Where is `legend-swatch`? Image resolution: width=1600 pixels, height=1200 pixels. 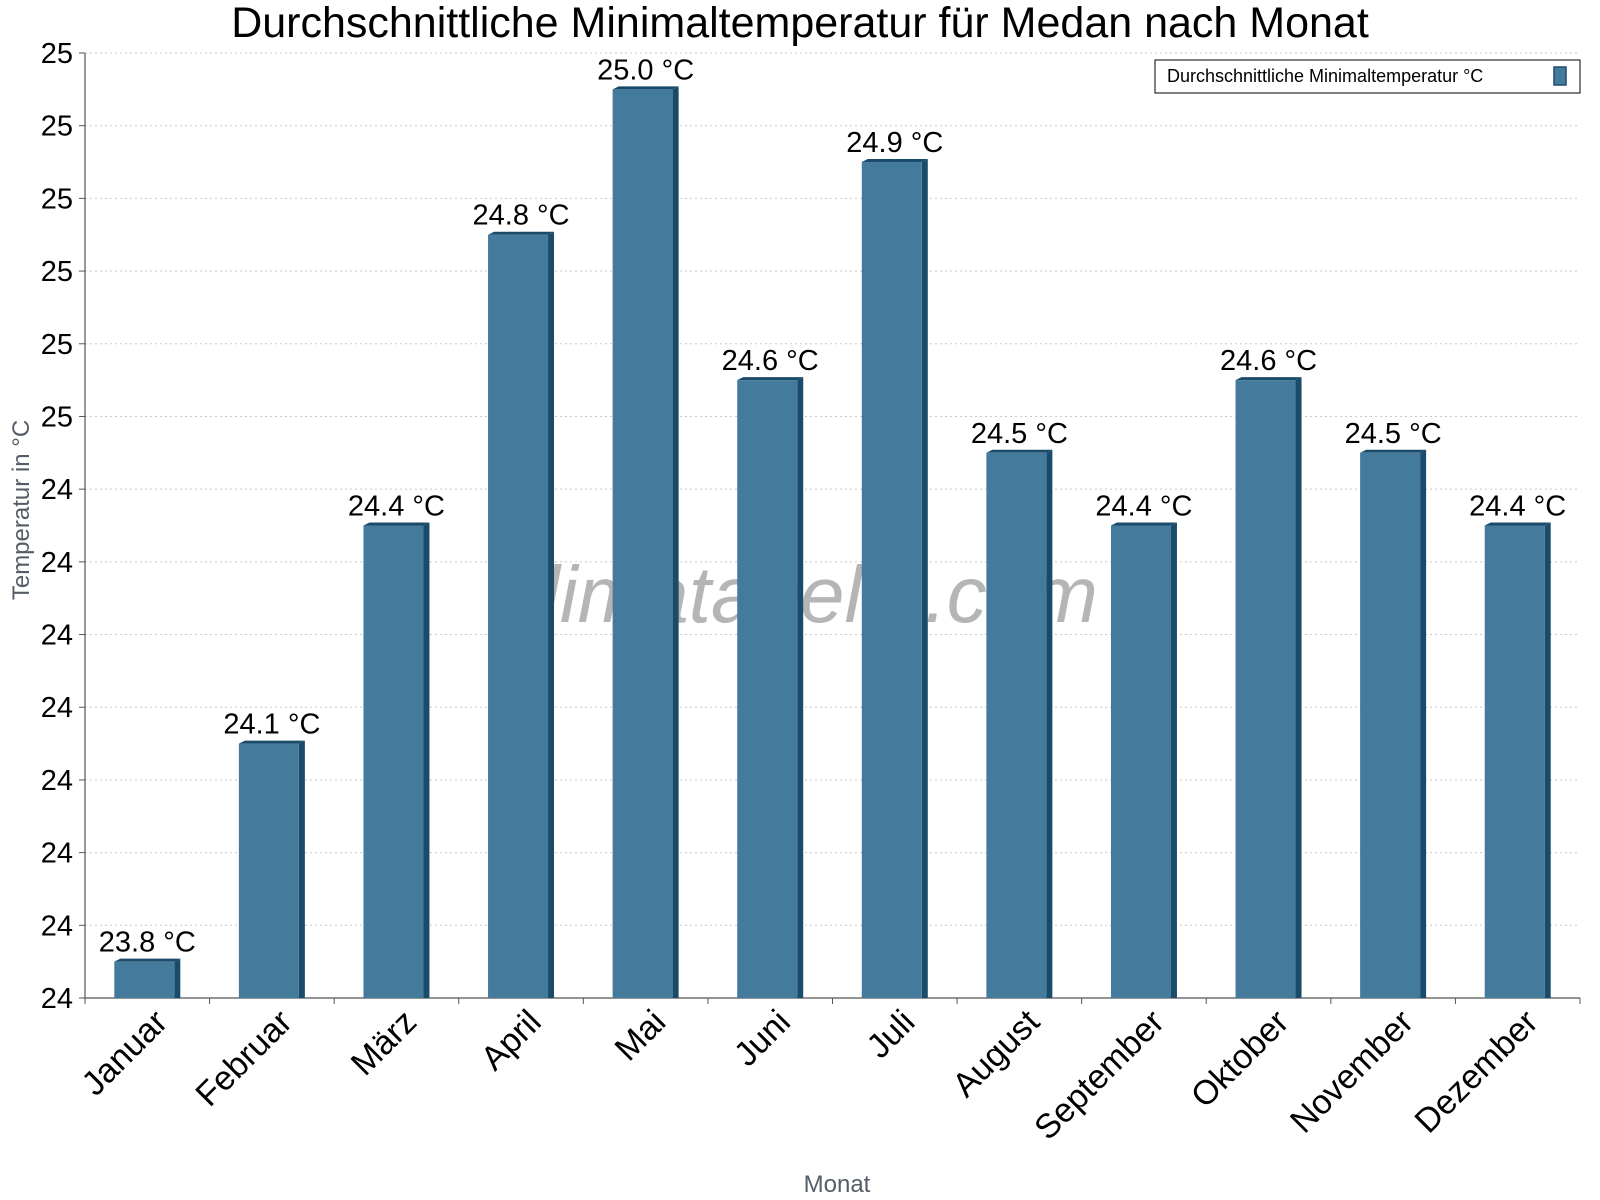
legend-swatch is located at coordinates (1560, 76).